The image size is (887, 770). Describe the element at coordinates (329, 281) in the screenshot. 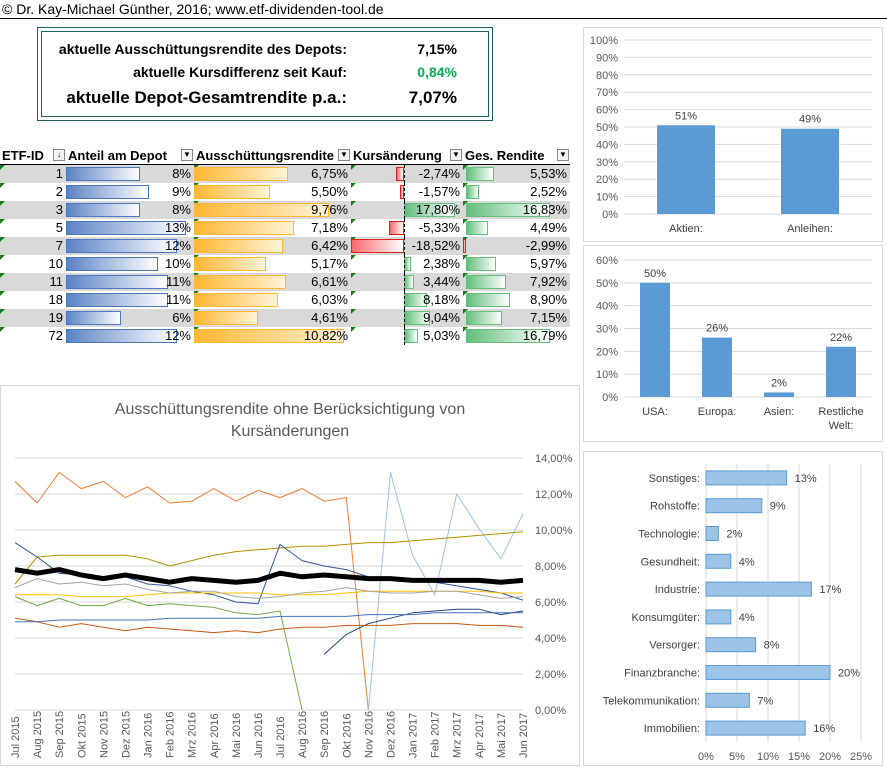

I see `yield-value: 6,61%` at that location.